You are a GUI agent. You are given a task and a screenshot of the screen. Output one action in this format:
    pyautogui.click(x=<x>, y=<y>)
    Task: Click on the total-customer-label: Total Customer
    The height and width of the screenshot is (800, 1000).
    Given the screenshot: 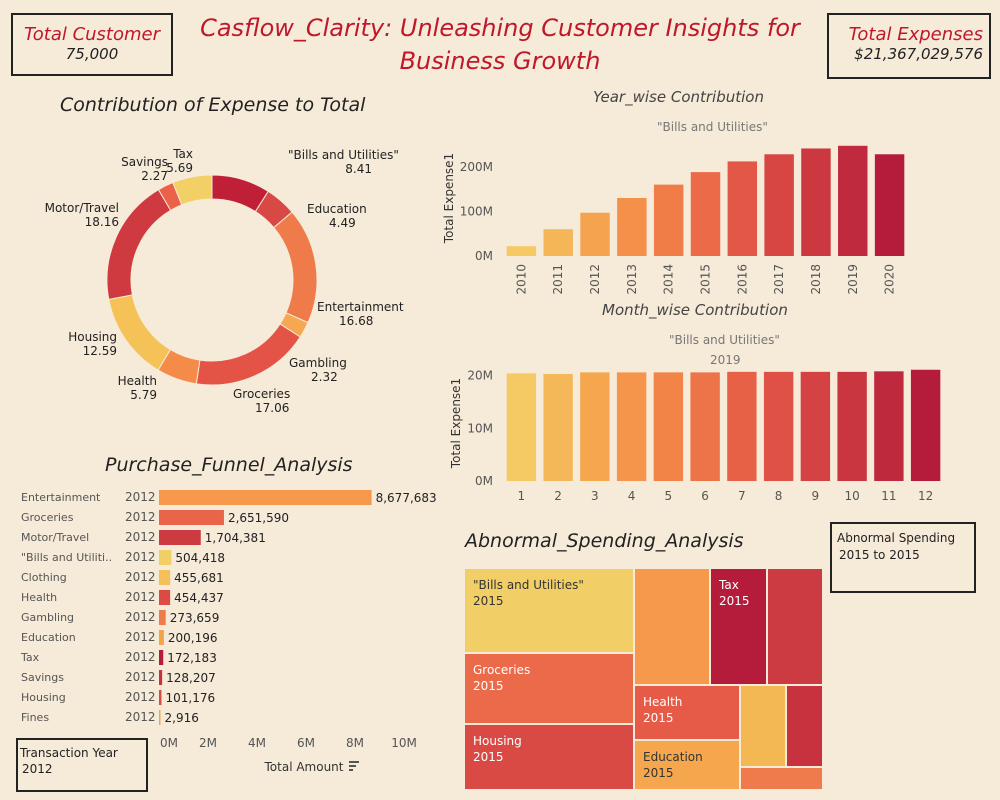 What is the action you would take?
    pyautogui.click(x=92, y=34)
    